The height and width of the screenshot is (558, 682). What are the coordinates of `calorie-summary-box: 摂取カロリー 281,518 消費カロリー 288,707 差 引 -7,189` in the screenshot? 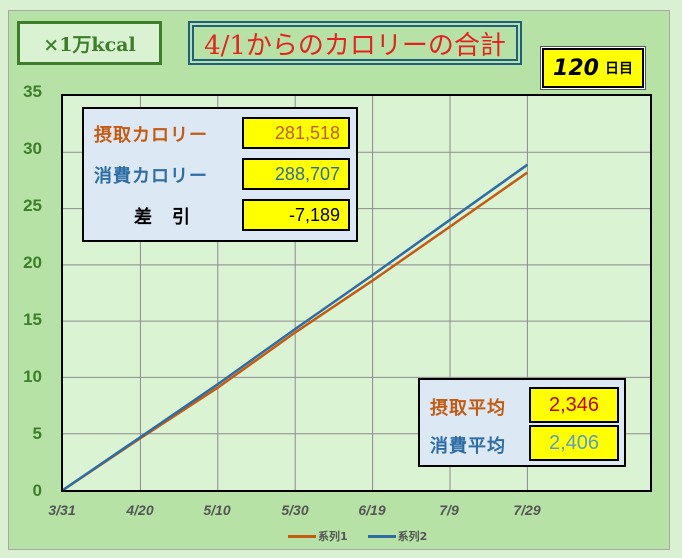 It's located at (220, 174).